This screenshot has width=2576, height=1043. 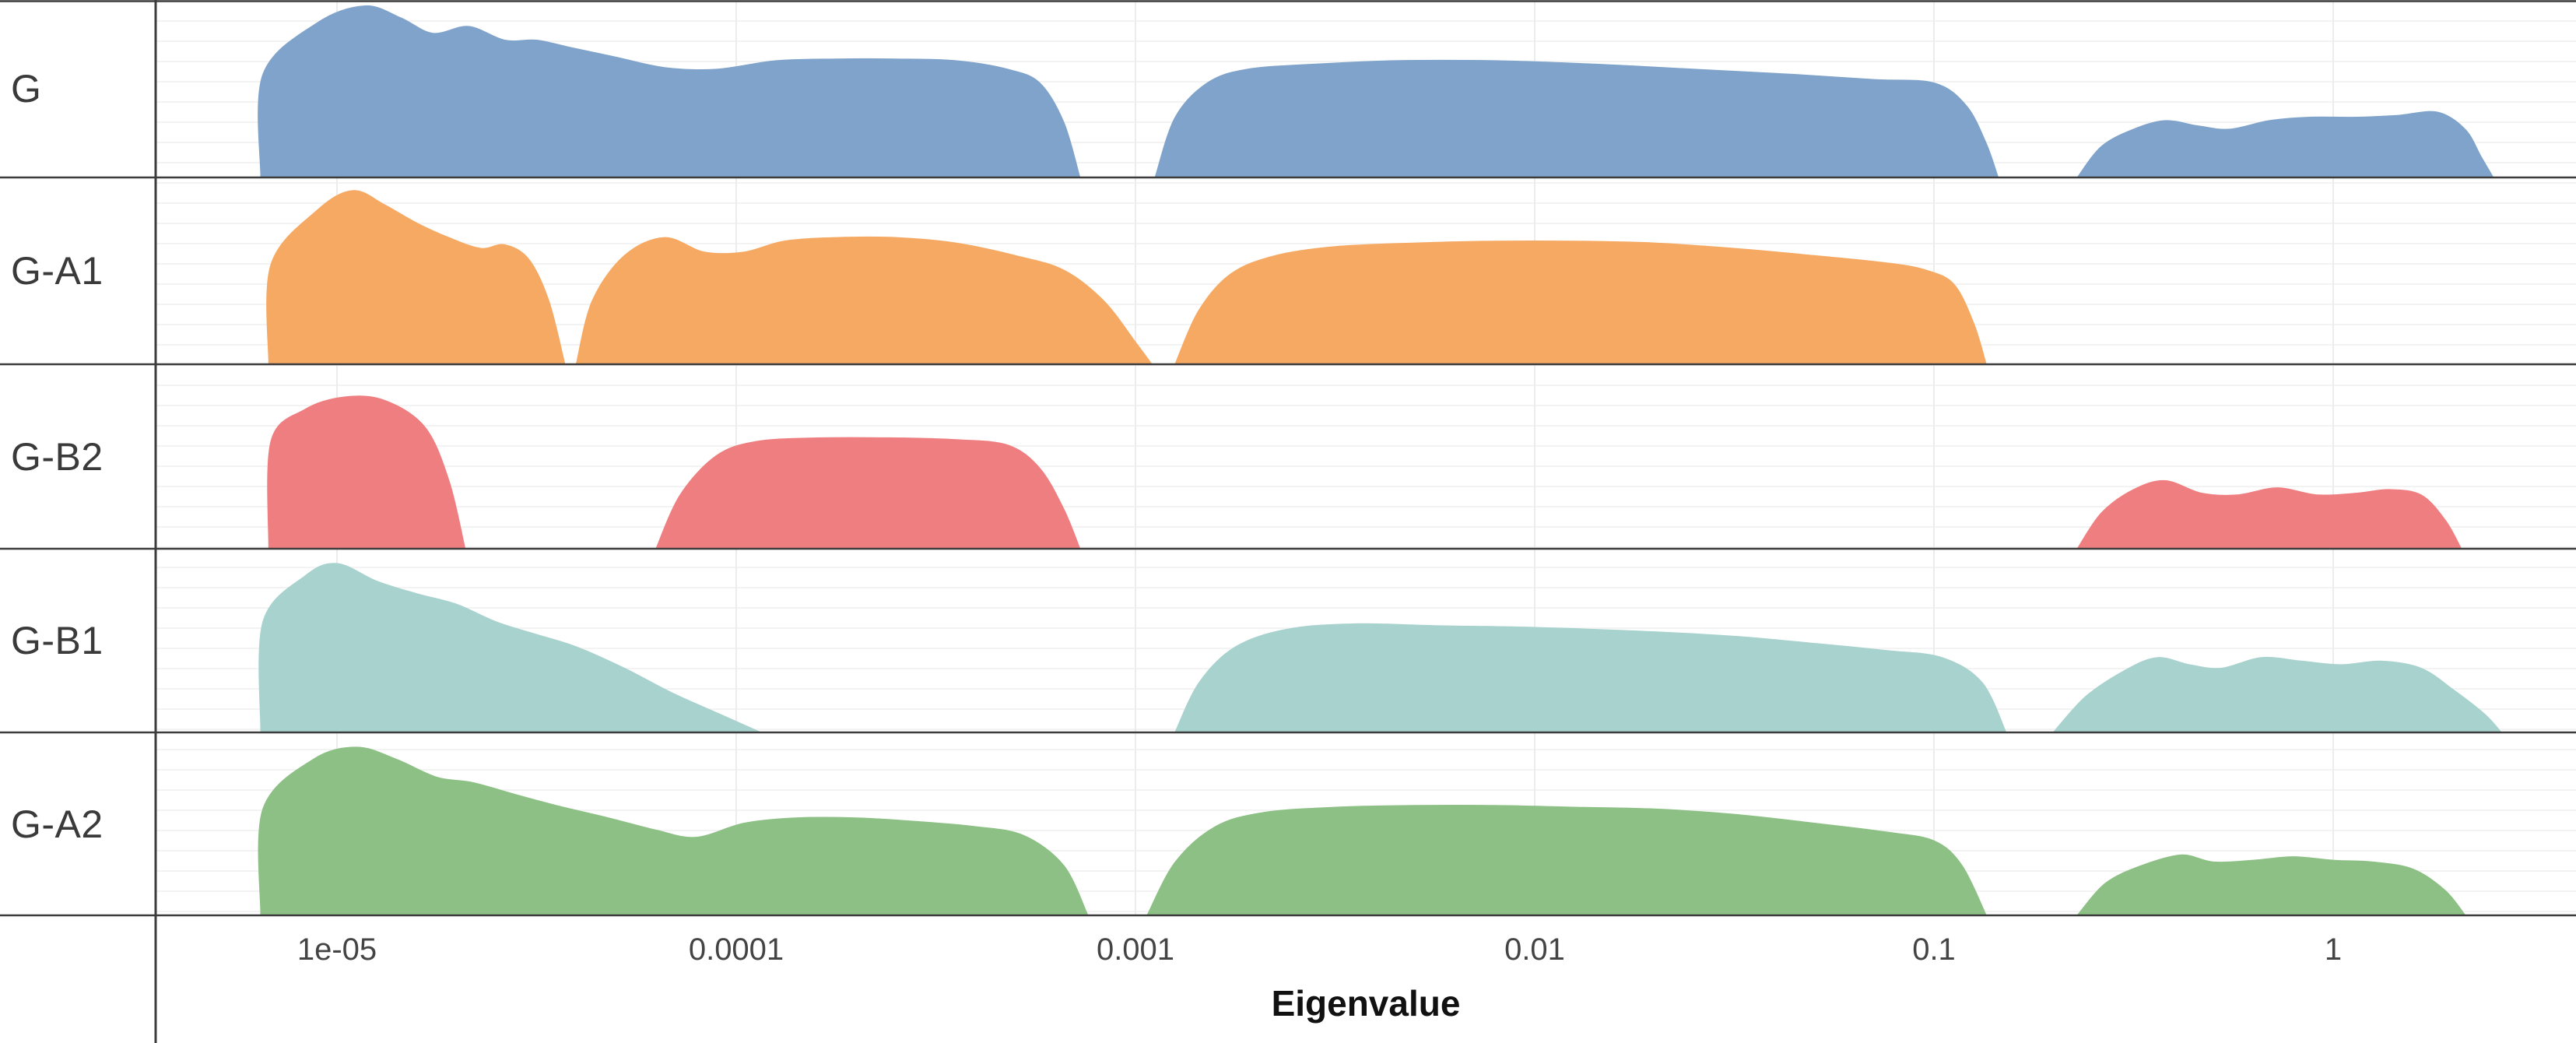 What do you see at coordinates (1136, 949) in the screenshot?
I see `x-tick-0-001: 0.001` at bounding box center [1136, 949].